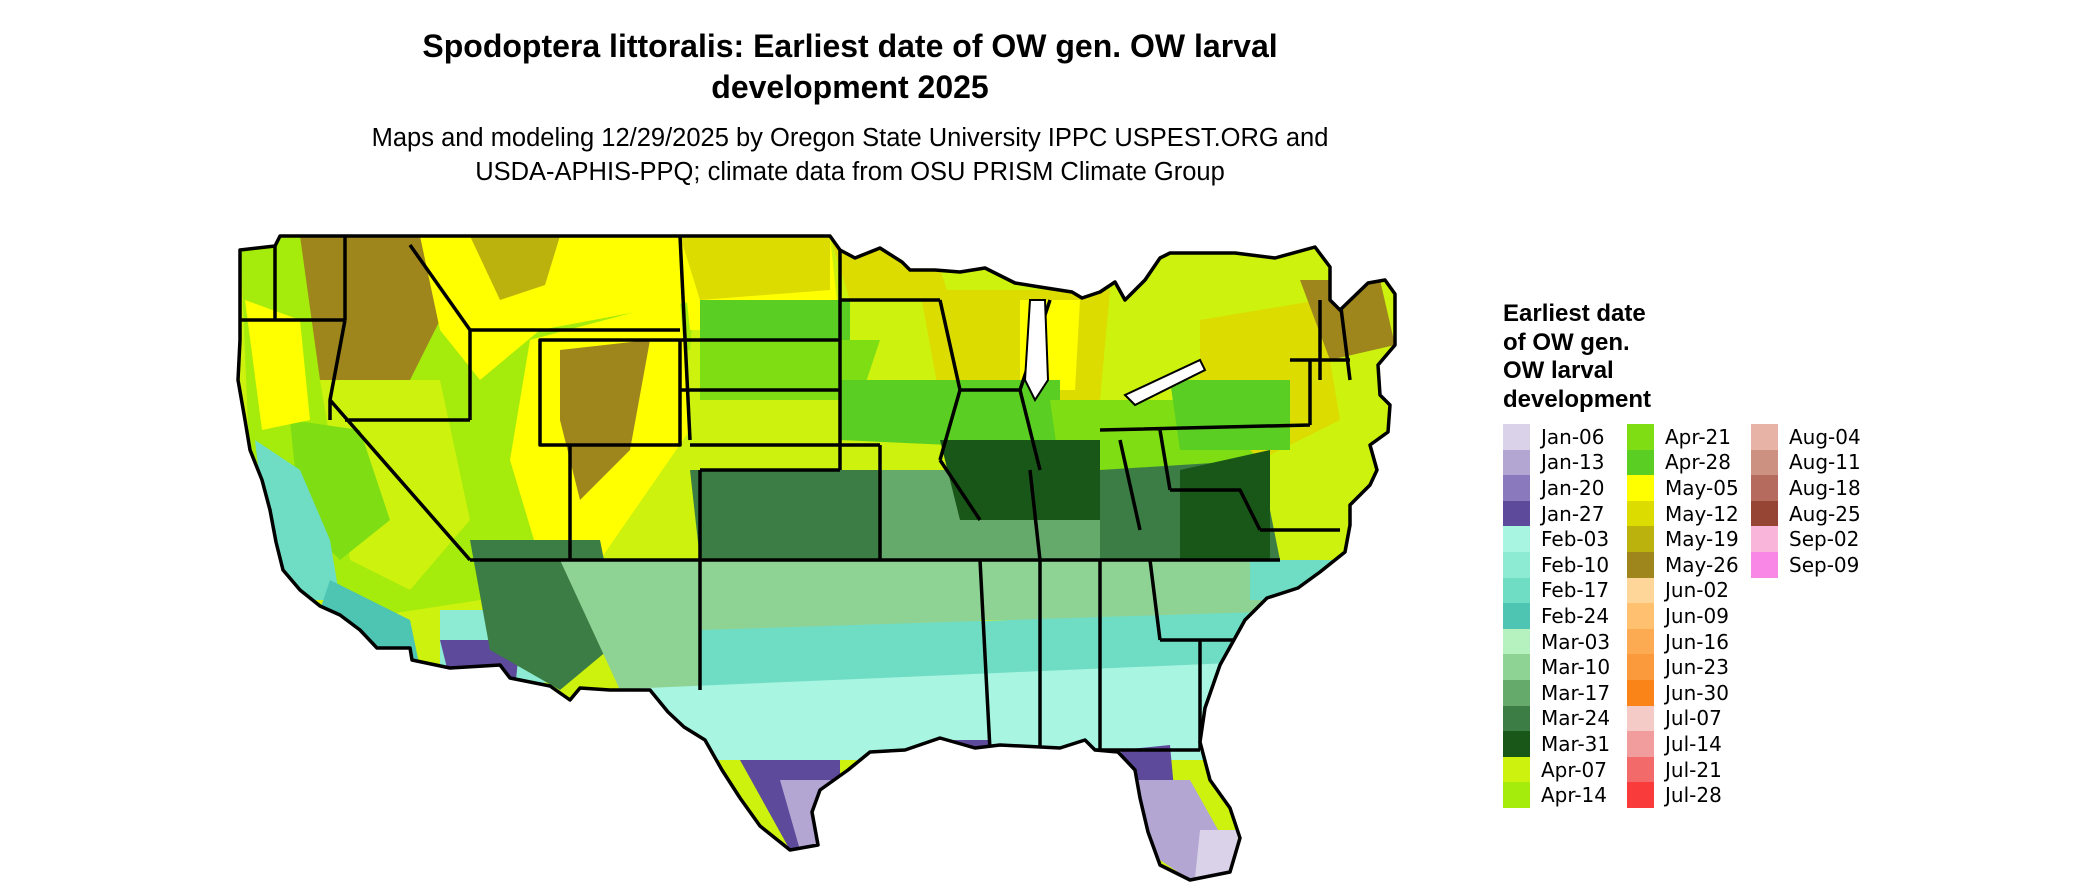 The image size is (2100, 895). I want to click on legend-item: Mar-03, so click(1565, 641).